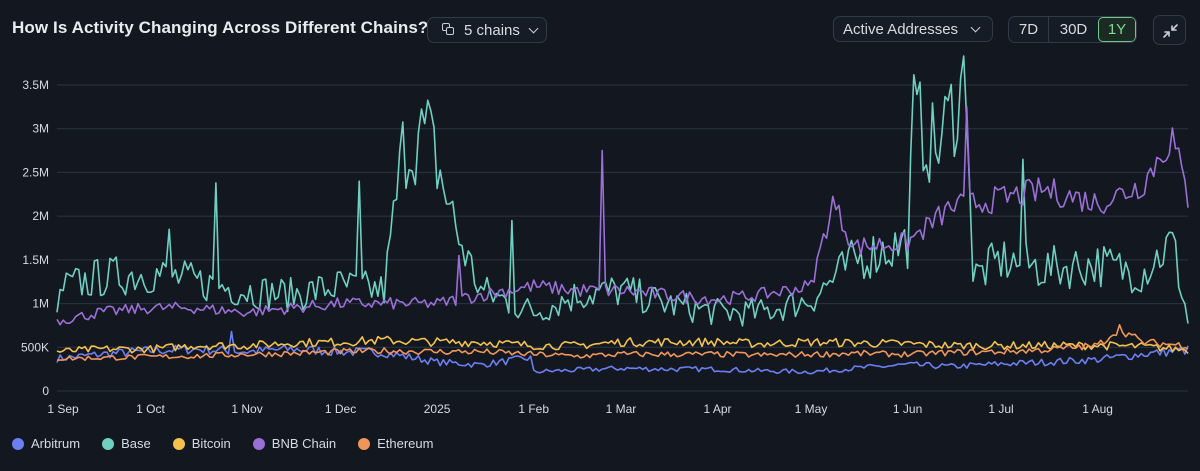  Describe the element at coordinates (45, 391) in the screenshot. I see `y-tick-label: 0` at that location.